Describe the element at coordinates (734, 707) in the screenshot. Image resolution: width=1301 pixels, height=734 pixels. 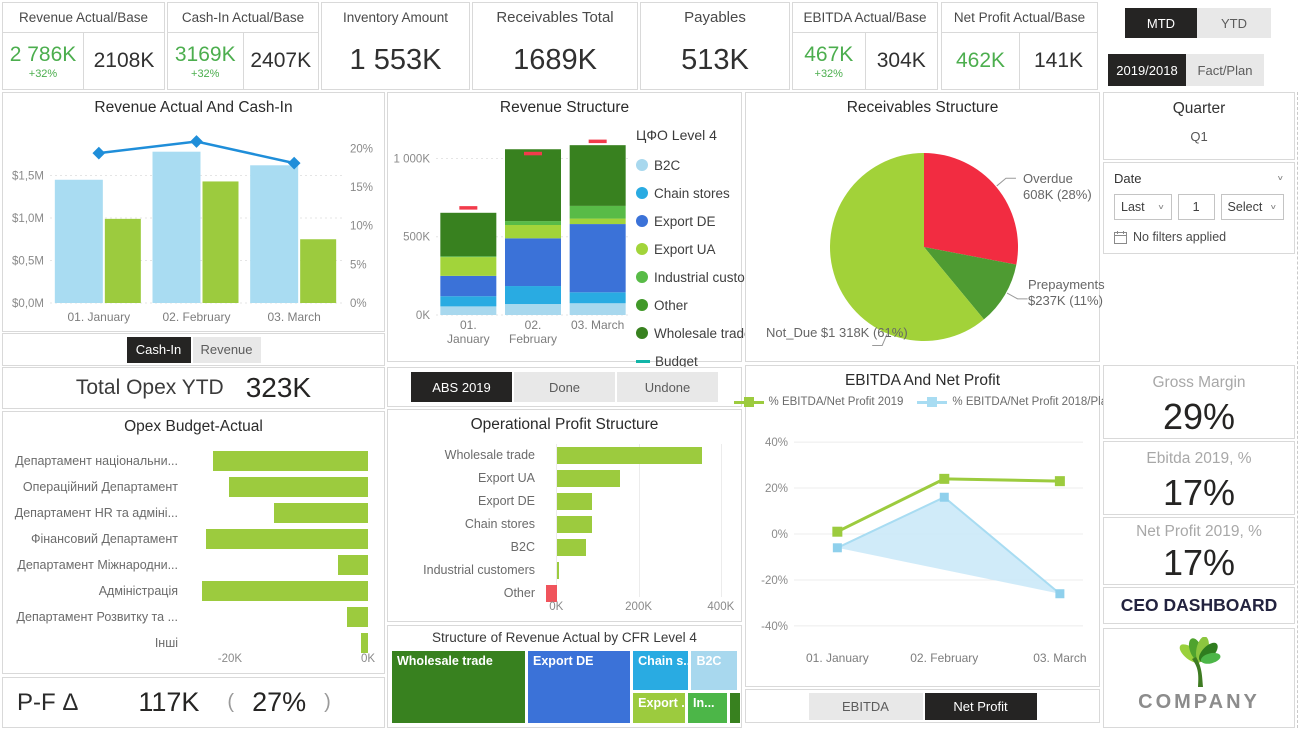
I see `treemap-tile` at that location.